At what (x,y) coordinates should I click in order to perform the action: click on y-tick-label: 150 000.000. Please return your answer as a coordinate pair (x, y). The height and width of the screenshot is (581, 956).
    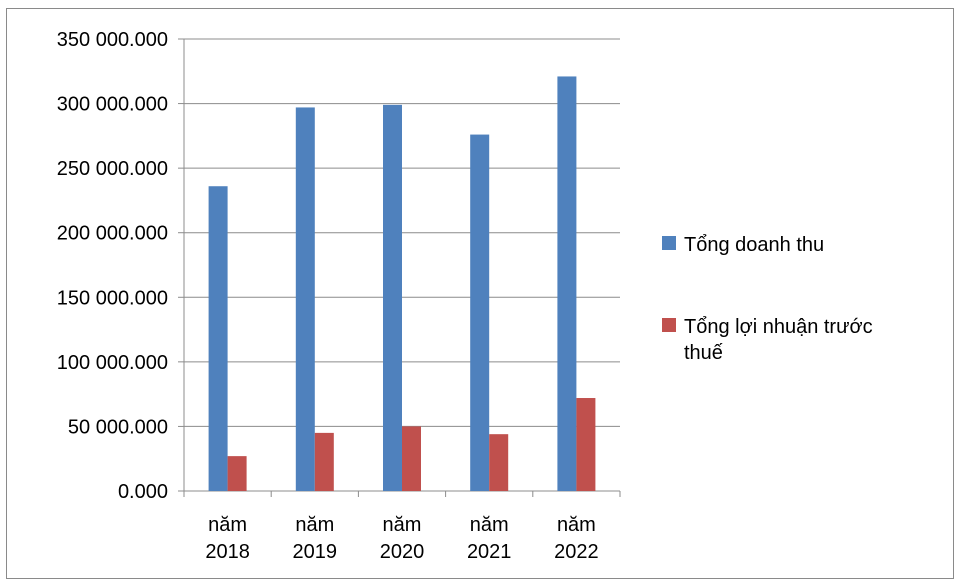
    Looking at the image, I should click on (112, 298).